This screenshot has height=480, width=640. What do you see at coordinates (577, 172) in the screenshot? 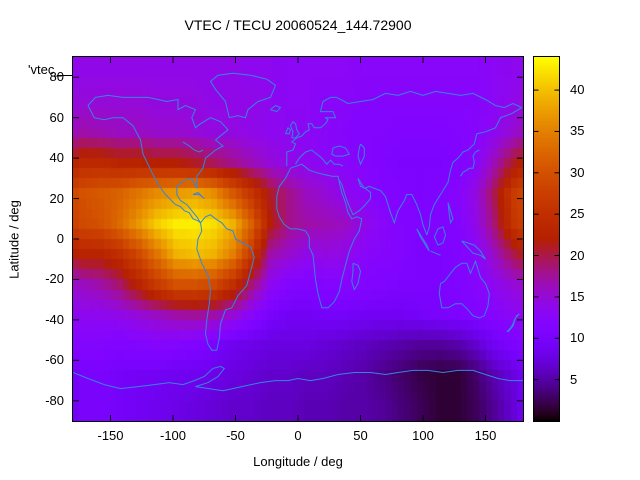
I see `colorbar-tick-label: 30` at bounding box center [577, 172].